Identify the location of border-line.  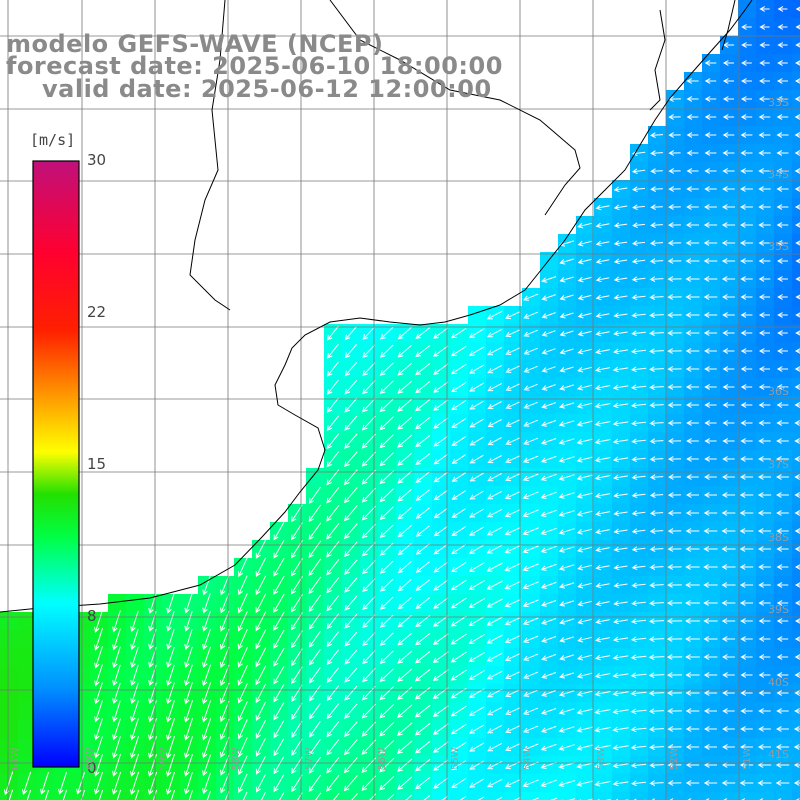
(455, 108).